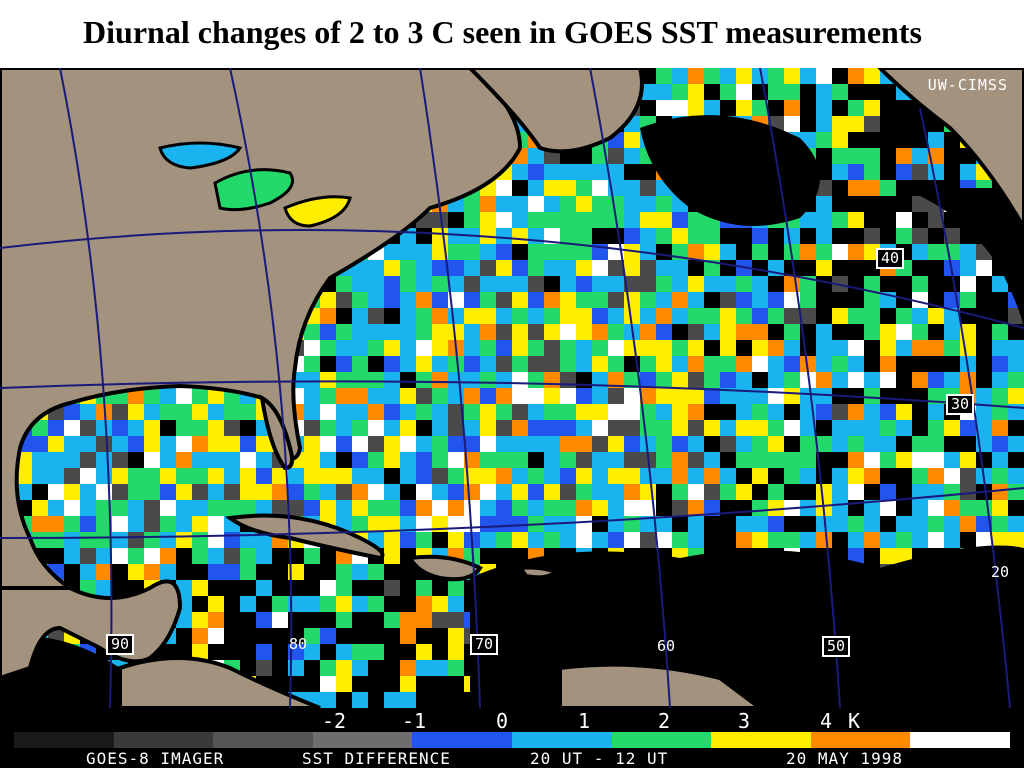  Describe the element at coordinates (376, 758) in the screenshot. I see `caption-product: SST DIFFERENCE` at that location.